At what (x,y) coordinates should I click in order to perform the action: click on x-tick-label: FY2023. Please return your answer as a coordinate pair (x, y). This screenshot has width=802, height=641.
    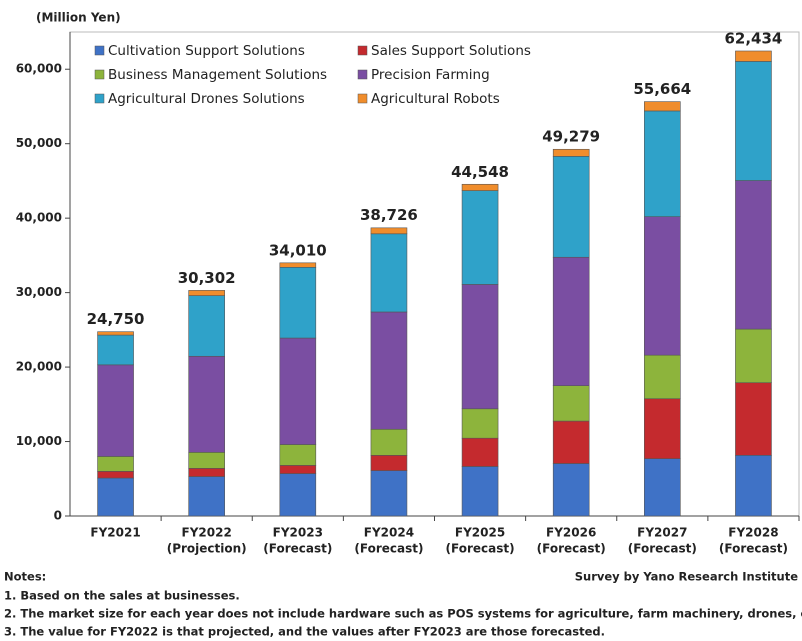
    Looking at the image, I should click on (298, 533).